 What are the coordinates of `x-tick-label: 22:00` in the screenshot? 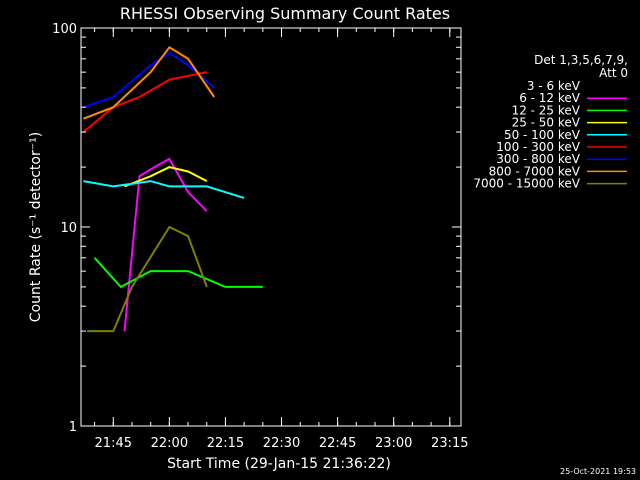 It's located at (169, 443).